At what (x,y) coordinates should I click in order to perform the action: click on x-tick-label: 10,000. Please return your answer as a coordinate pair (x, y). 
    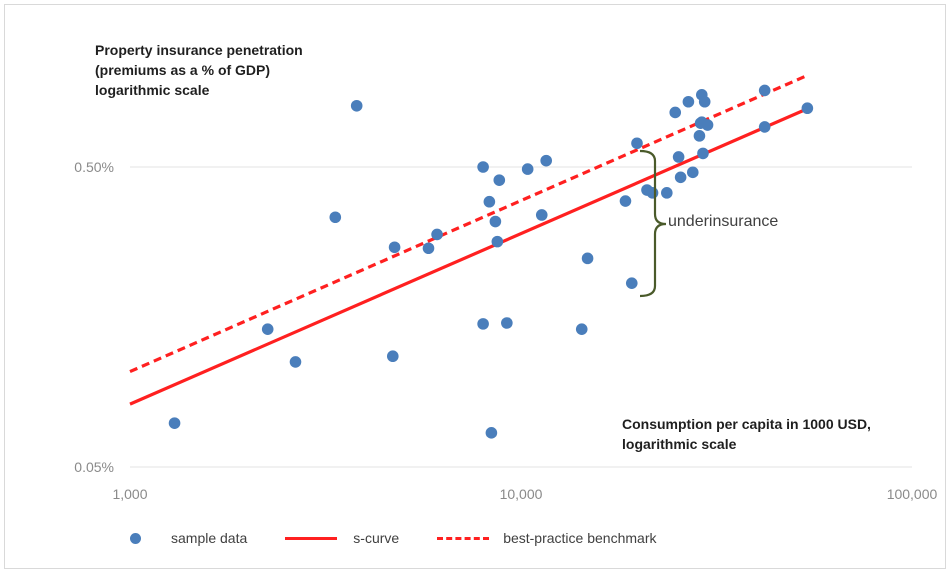
    Looking at the image, I should click on (521, 494).